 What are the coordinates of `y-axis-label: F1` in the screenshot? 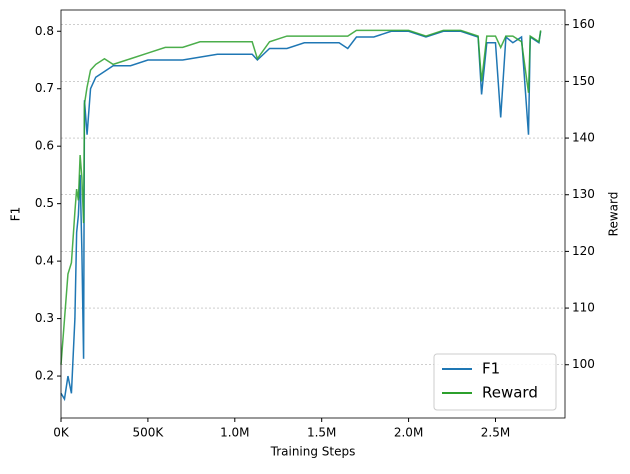 It's located at (16, 214).